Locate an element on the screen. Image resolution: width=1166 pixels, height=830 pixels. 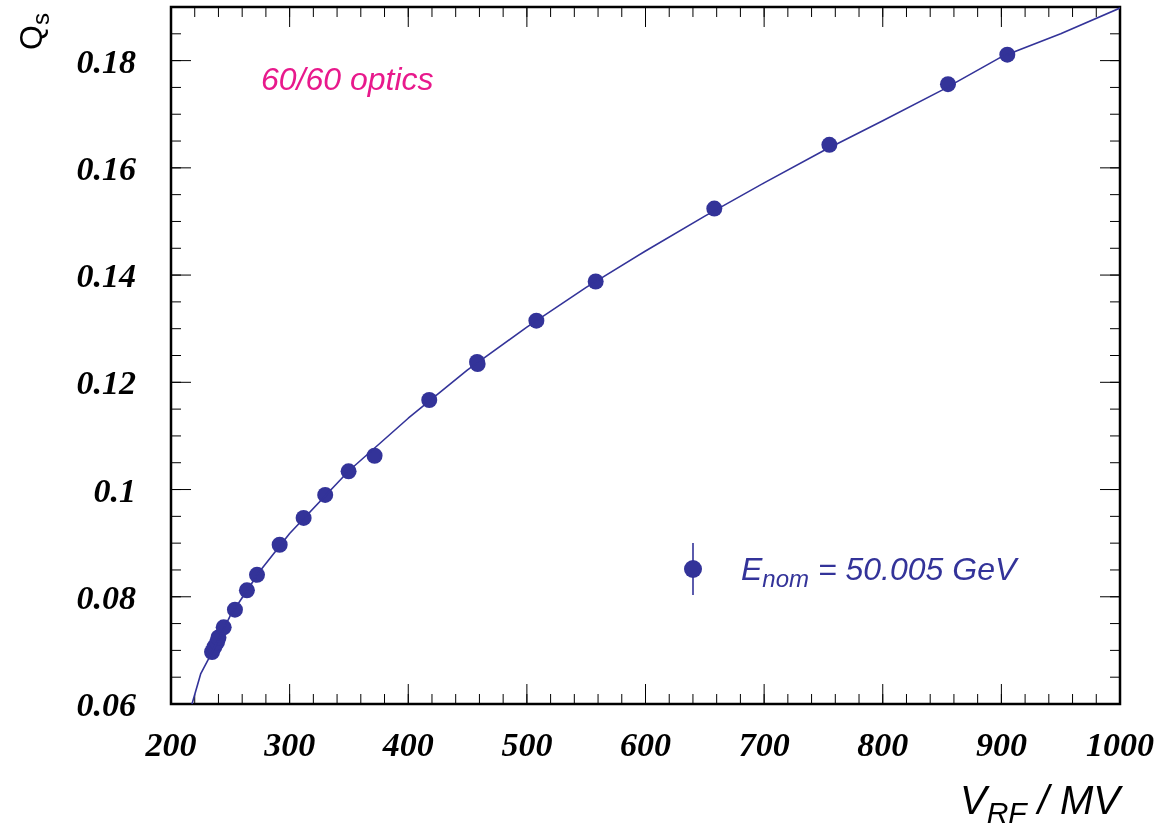
x-tick-label: 400 is located at coordinates (407, 744).